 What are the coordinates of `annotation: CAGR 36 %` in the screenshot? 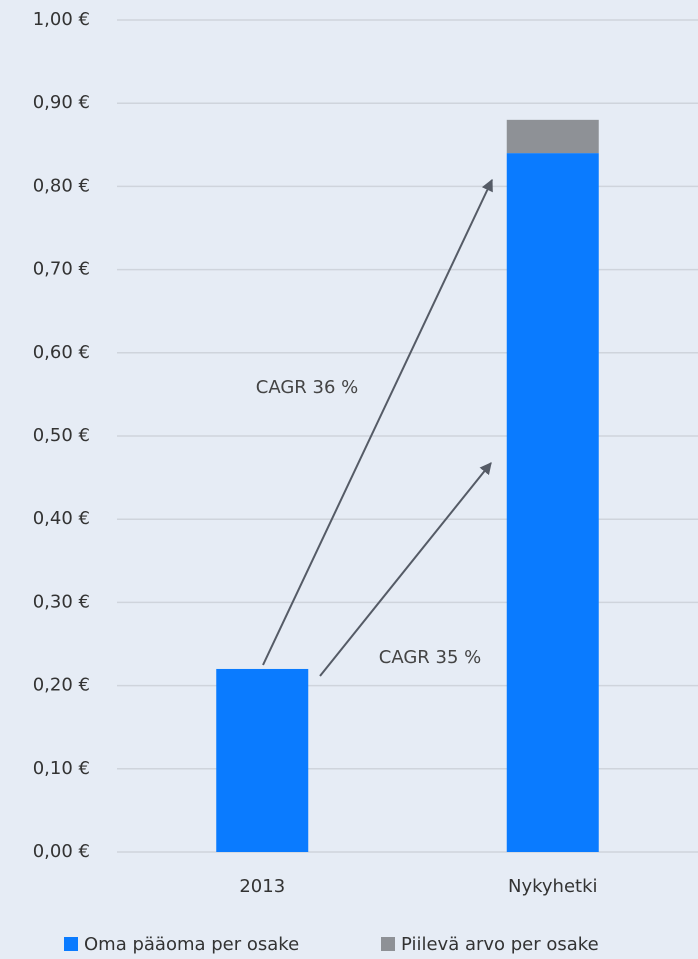 It's located at (307, 387).